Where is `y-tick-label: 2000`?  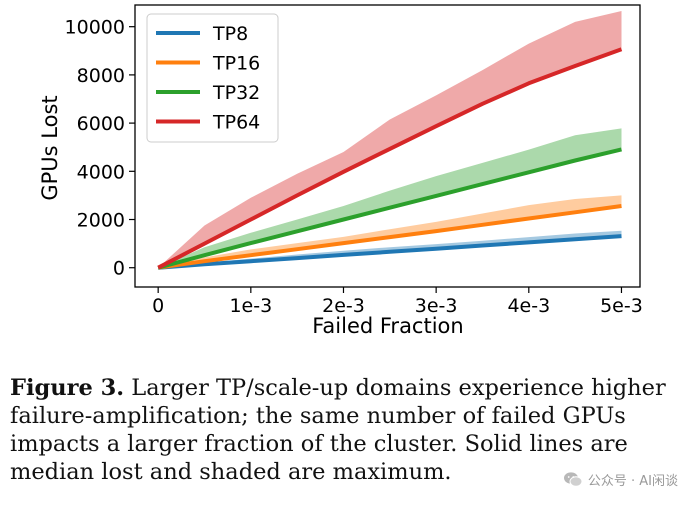
y-tick-label: 2000 is located at coordinates (101, 221).